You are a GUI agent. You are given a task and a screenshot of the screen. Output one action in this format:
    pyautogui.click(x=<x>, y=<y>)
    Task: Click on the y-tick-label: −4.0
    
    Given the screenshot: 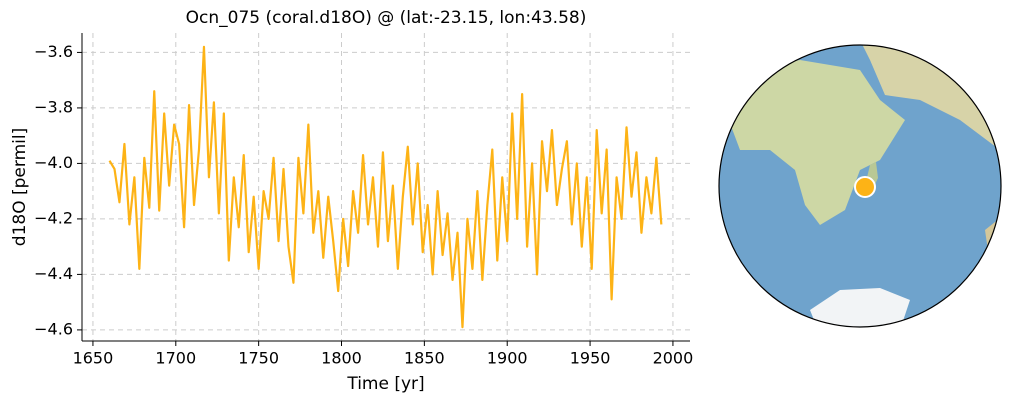 What is the action you would take?
    pyautogui.click(x=53, y=162)
    